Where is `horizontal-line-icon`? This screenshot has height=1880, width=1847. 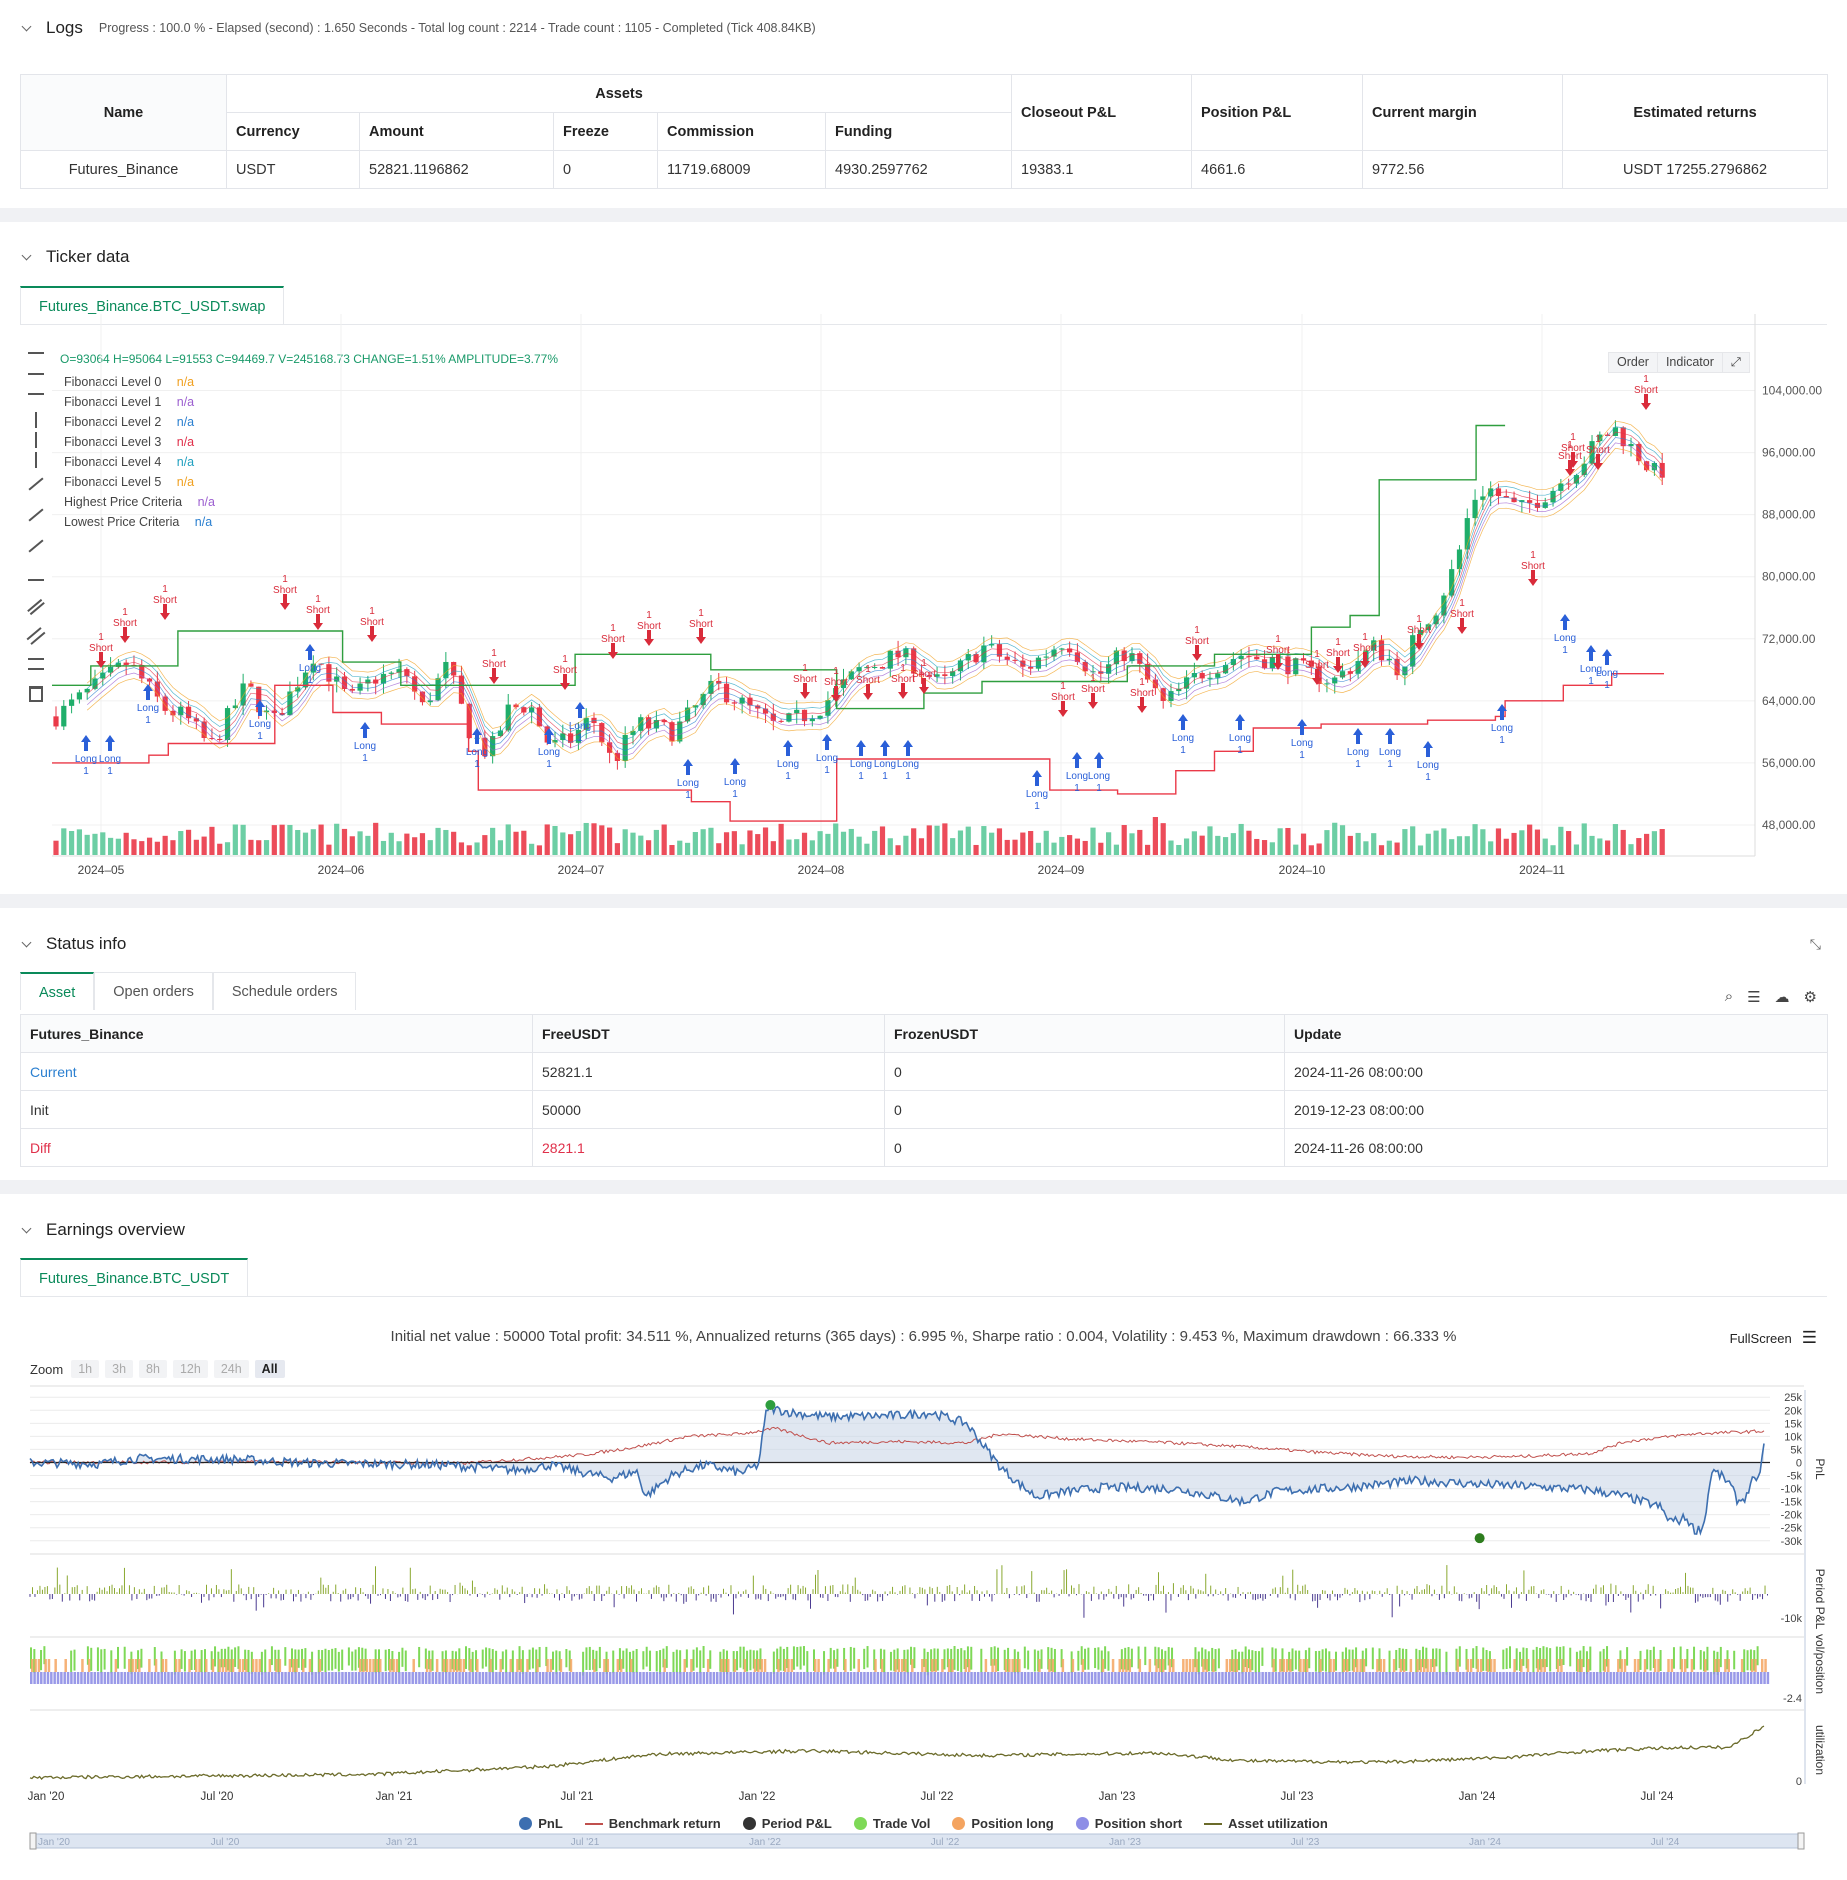
horizontal-line-icon is located at coordinates (36, 353).